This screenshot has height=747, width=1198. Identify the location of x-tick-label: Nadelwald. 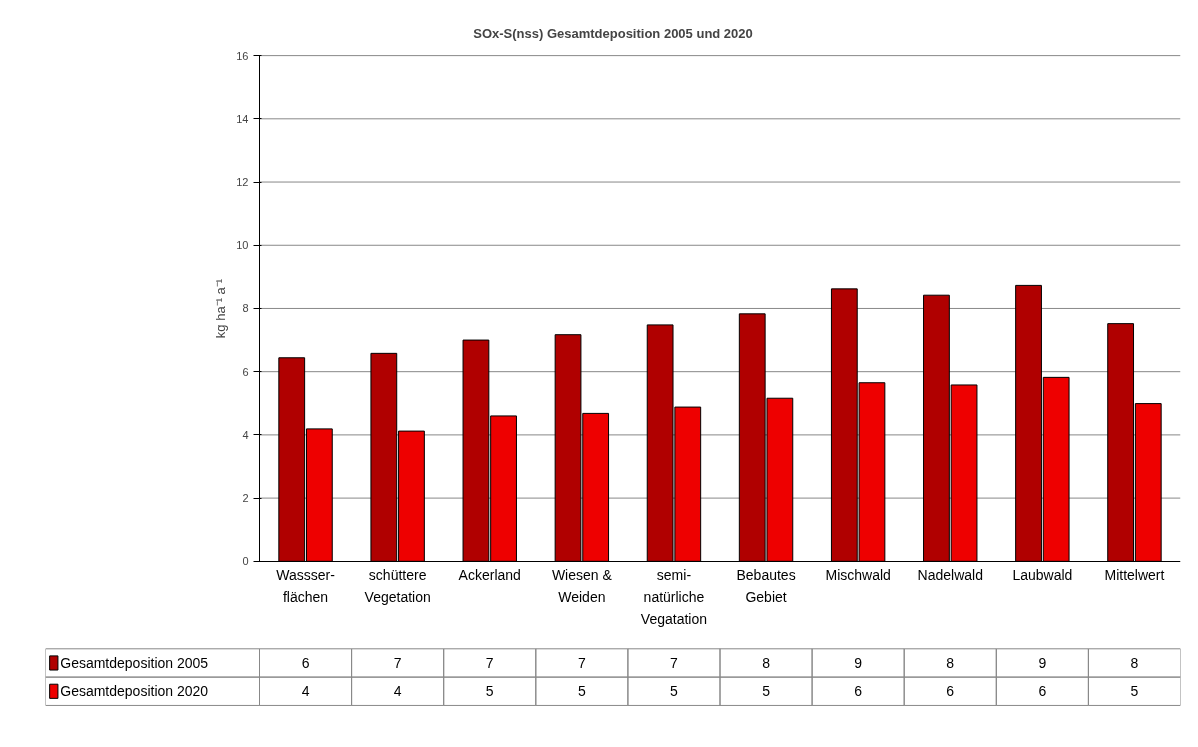
(950, 575).